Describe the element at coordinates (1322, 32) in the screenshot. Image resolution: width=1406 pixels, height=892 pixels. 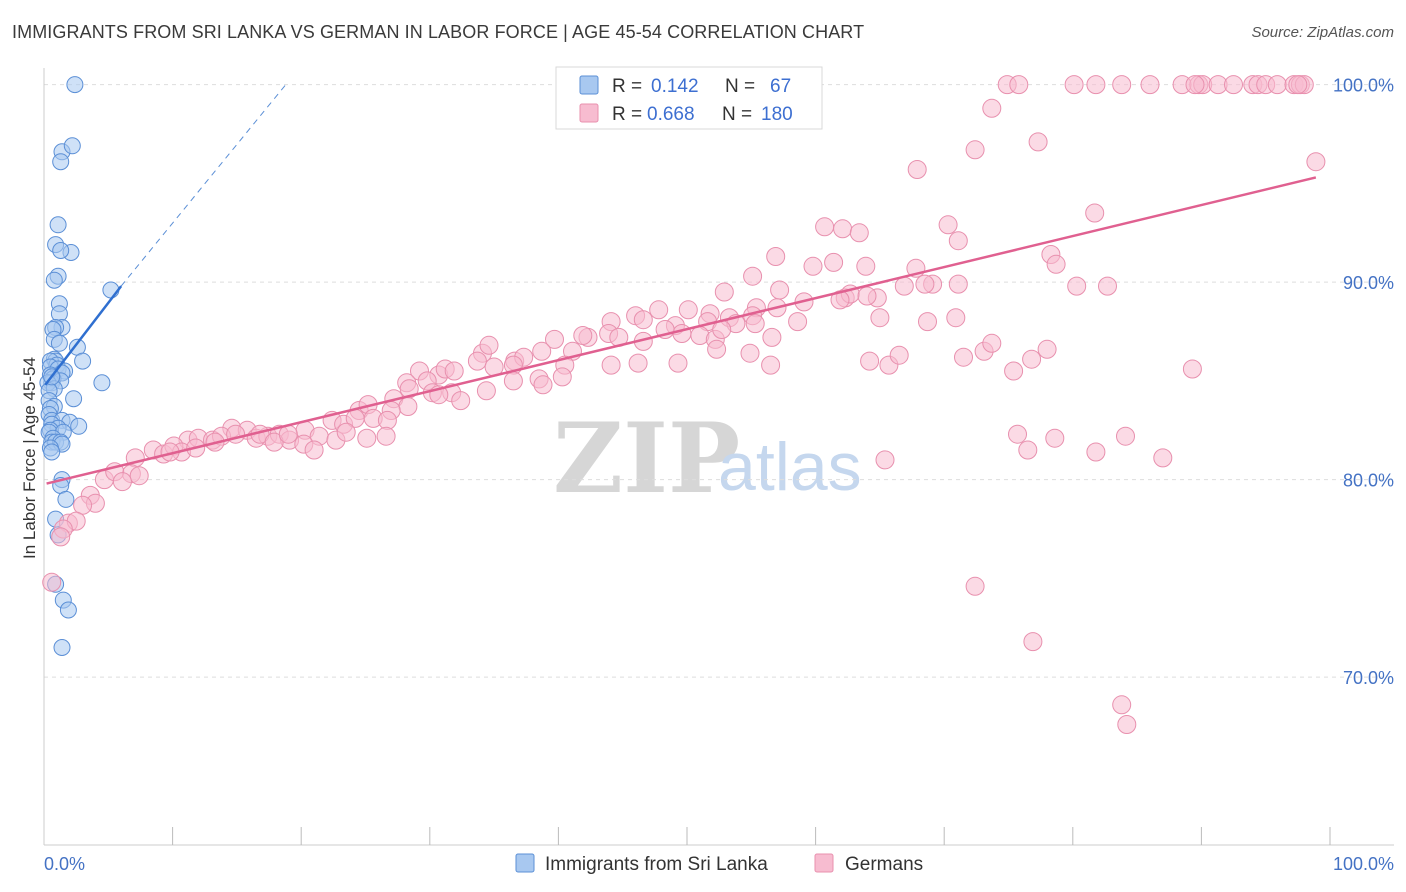
I see `source-credit: Source: ZipAtlas.com` at that location.